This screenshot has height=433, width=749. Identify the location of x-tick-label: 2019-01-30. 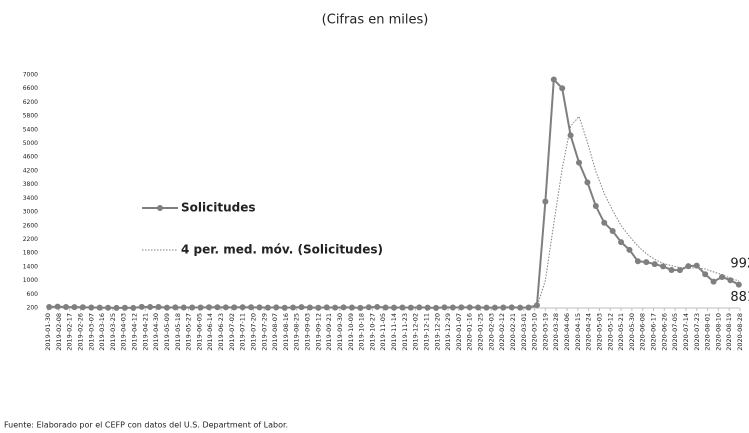
(48, 332).